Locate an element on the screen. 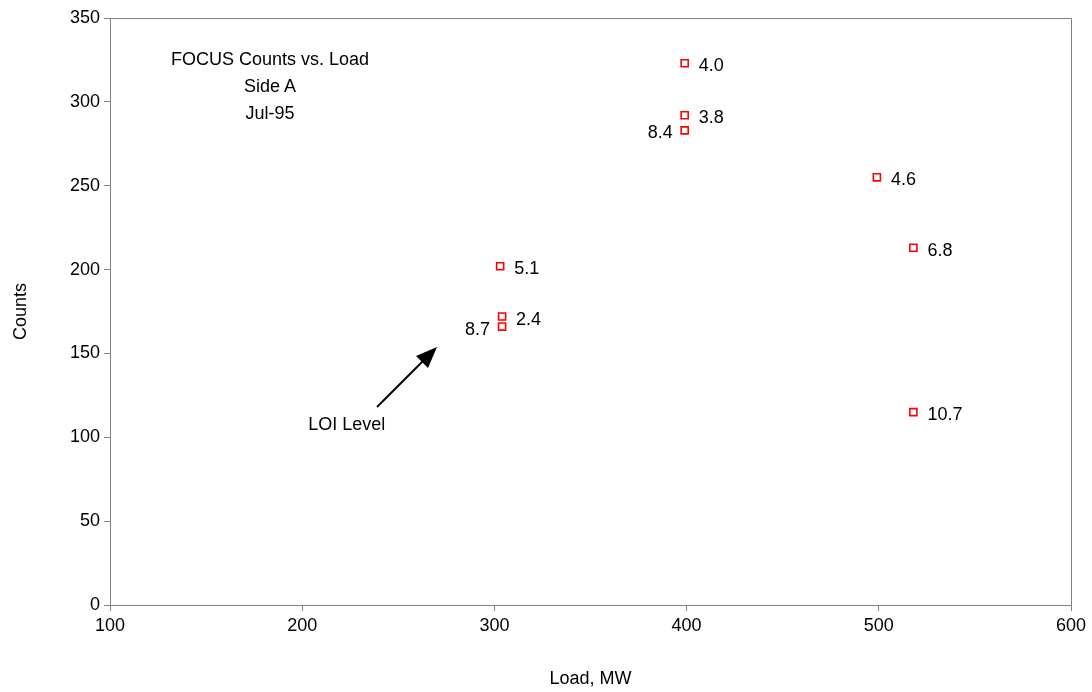  y-axis-title: Counts is located at coordinates (19, 311).